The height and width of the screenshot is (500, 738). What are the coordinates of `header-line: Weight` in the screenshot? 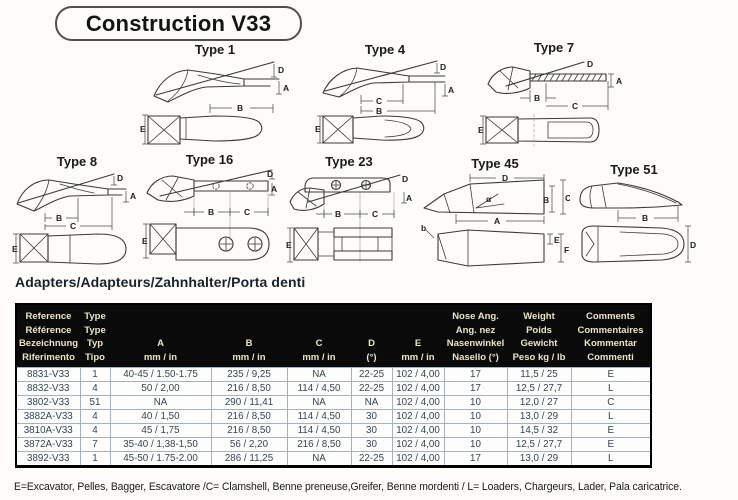 It's located at (539, 316).